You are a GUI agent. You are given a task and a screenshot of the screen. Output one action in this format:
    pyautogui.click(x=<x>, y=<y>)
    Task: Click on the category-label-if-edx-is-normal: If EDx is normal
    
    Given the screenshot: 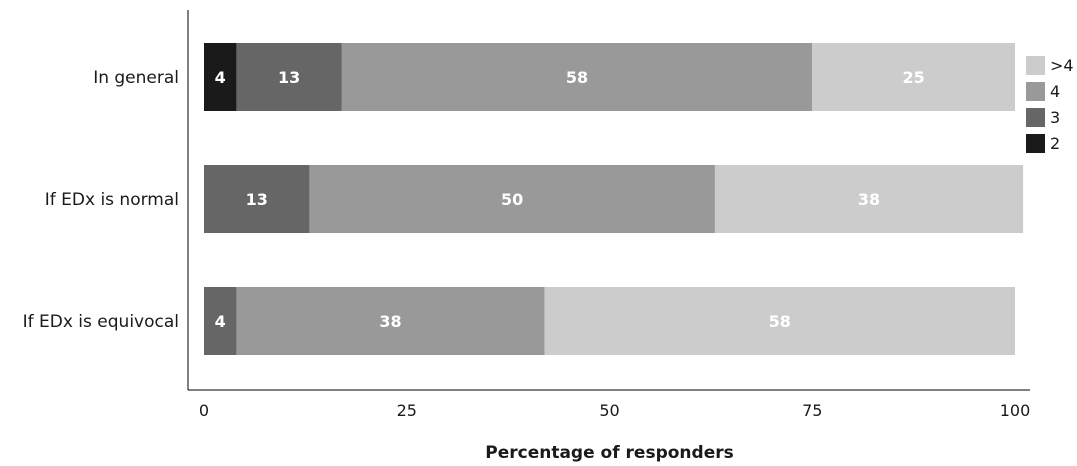 What is the action you would take?
    pyautogui.click(x=112, y=200)
    